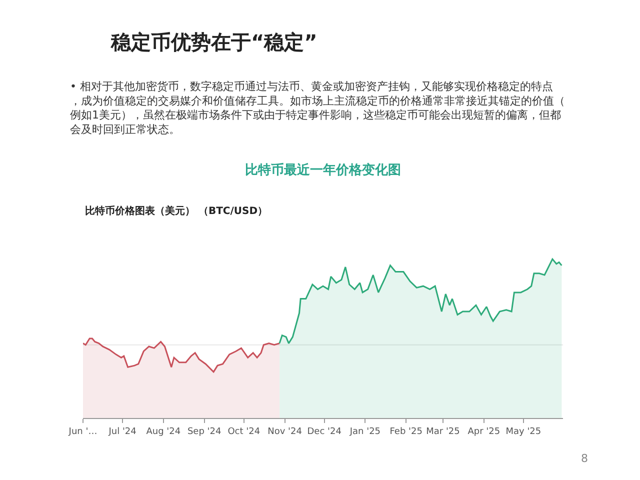 The image size is (640, 480). What do you see at coordinates (584, 458) in the screenshot?
I see `text: 8` at bounding box center [584, 458].